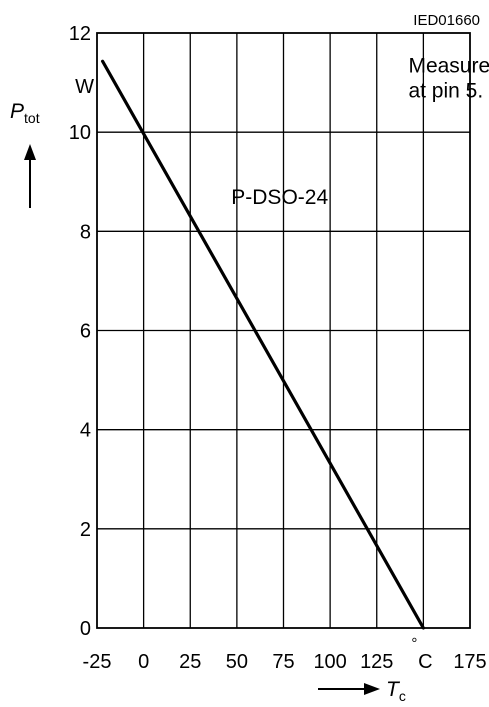 This screenshot has height=707, width=489. I want to click on x-tick-label: -25, so click(97, 662).